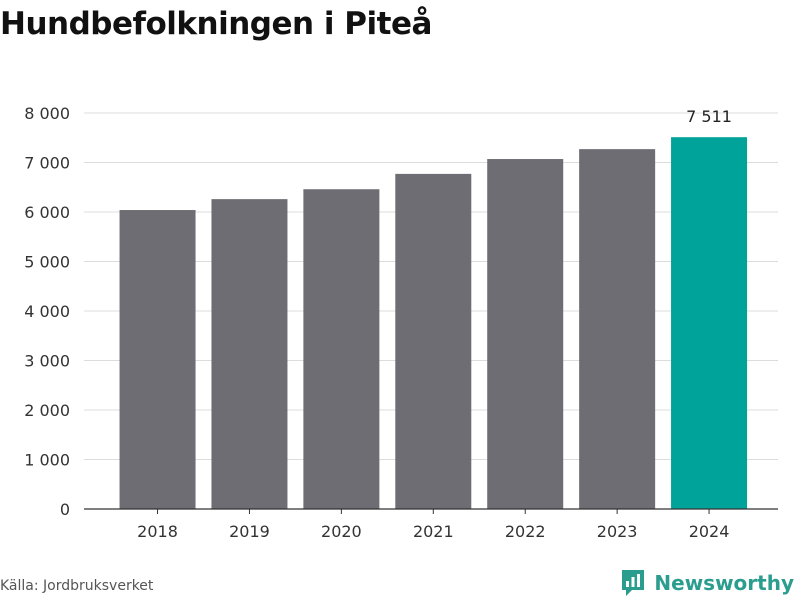 The width and height of the screenshot is (800, 600). Describe the element at coordinates (47, 113) in the screenshot. I see `y-tick-label: 8 000` at that location.